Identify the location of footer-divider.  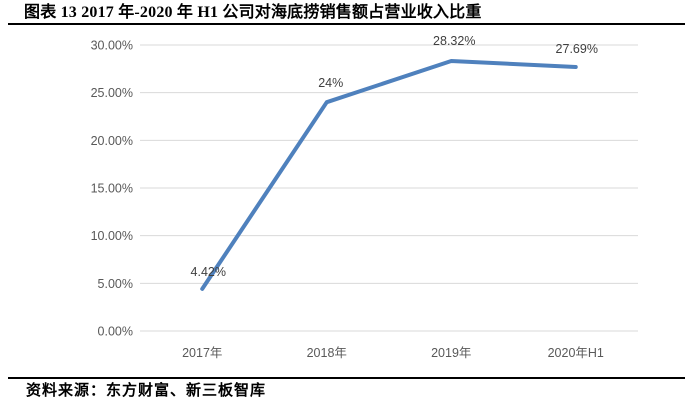
(346, 378).